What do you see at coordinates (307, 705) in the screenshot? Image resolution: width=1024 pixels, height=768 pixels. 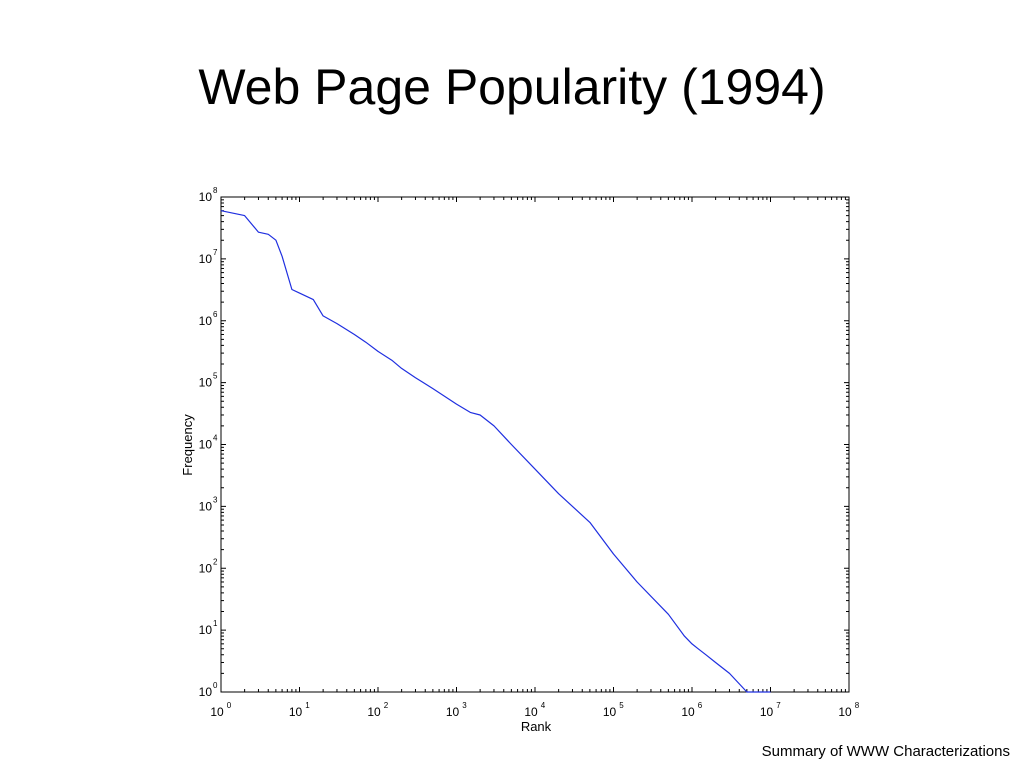 I see `x-tick-exponent: 1` at bounding box center [307, 705].